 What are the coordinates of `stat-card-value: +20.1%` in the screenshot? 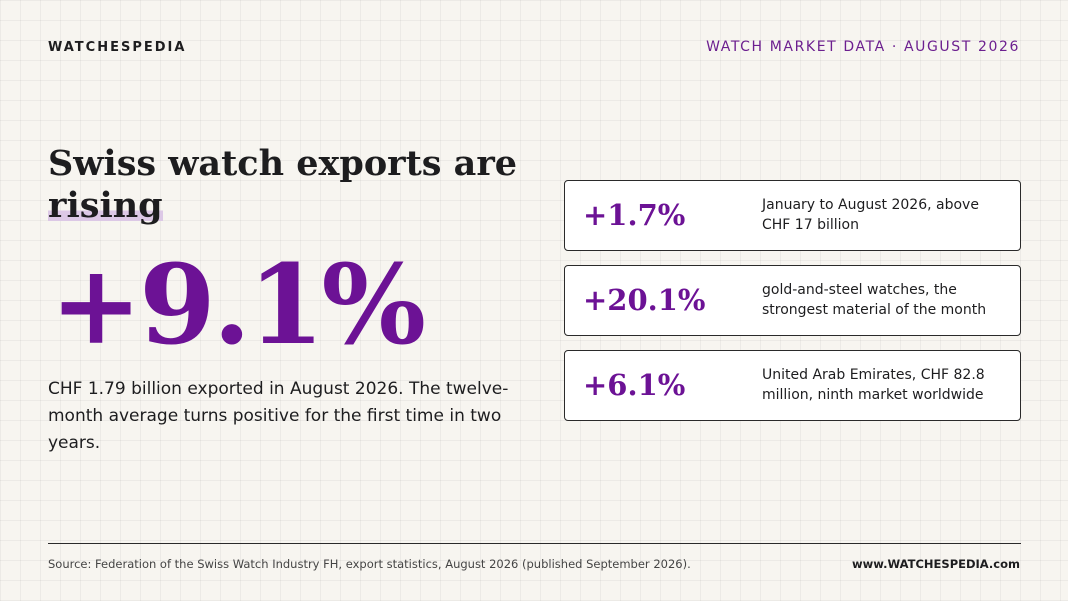 It's located at (644, 300).